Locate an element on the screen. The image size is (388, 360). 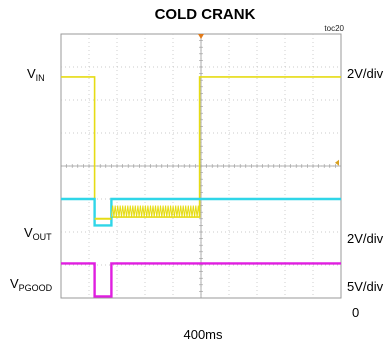
trigger-marker is located at coordinates (201, 36).